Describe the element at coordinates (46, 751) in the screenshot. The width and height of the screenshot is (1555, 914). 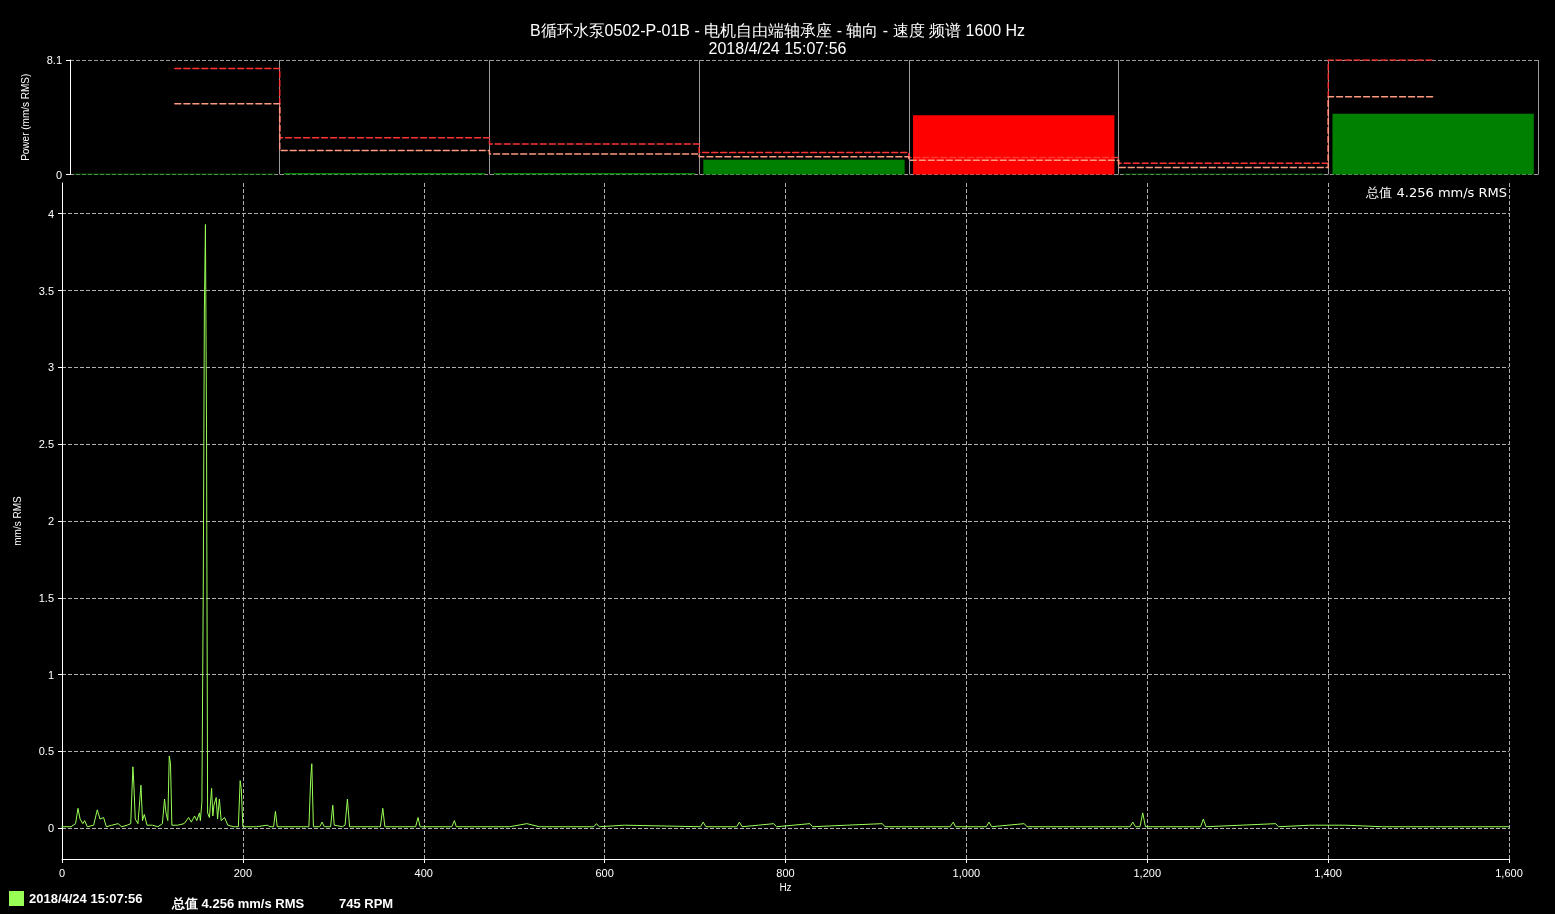
I see `y-tick-label: 0.5` at that location.